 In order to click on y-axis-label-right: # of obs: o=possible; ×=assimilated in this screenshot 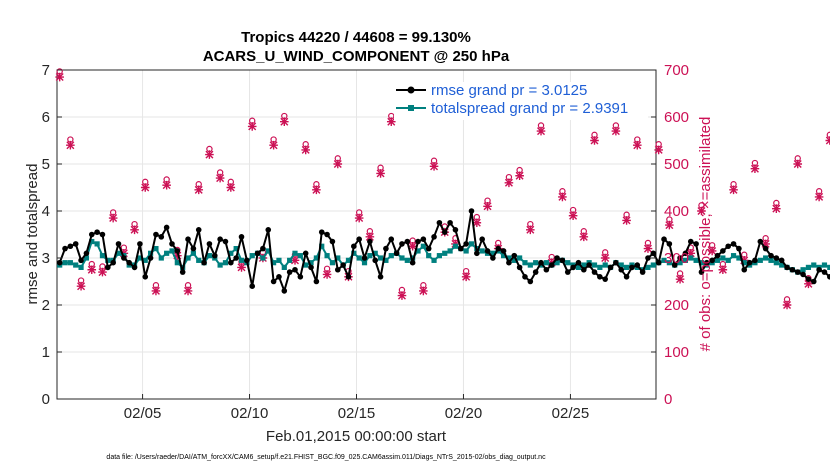, I will do `click(705, 234)`.